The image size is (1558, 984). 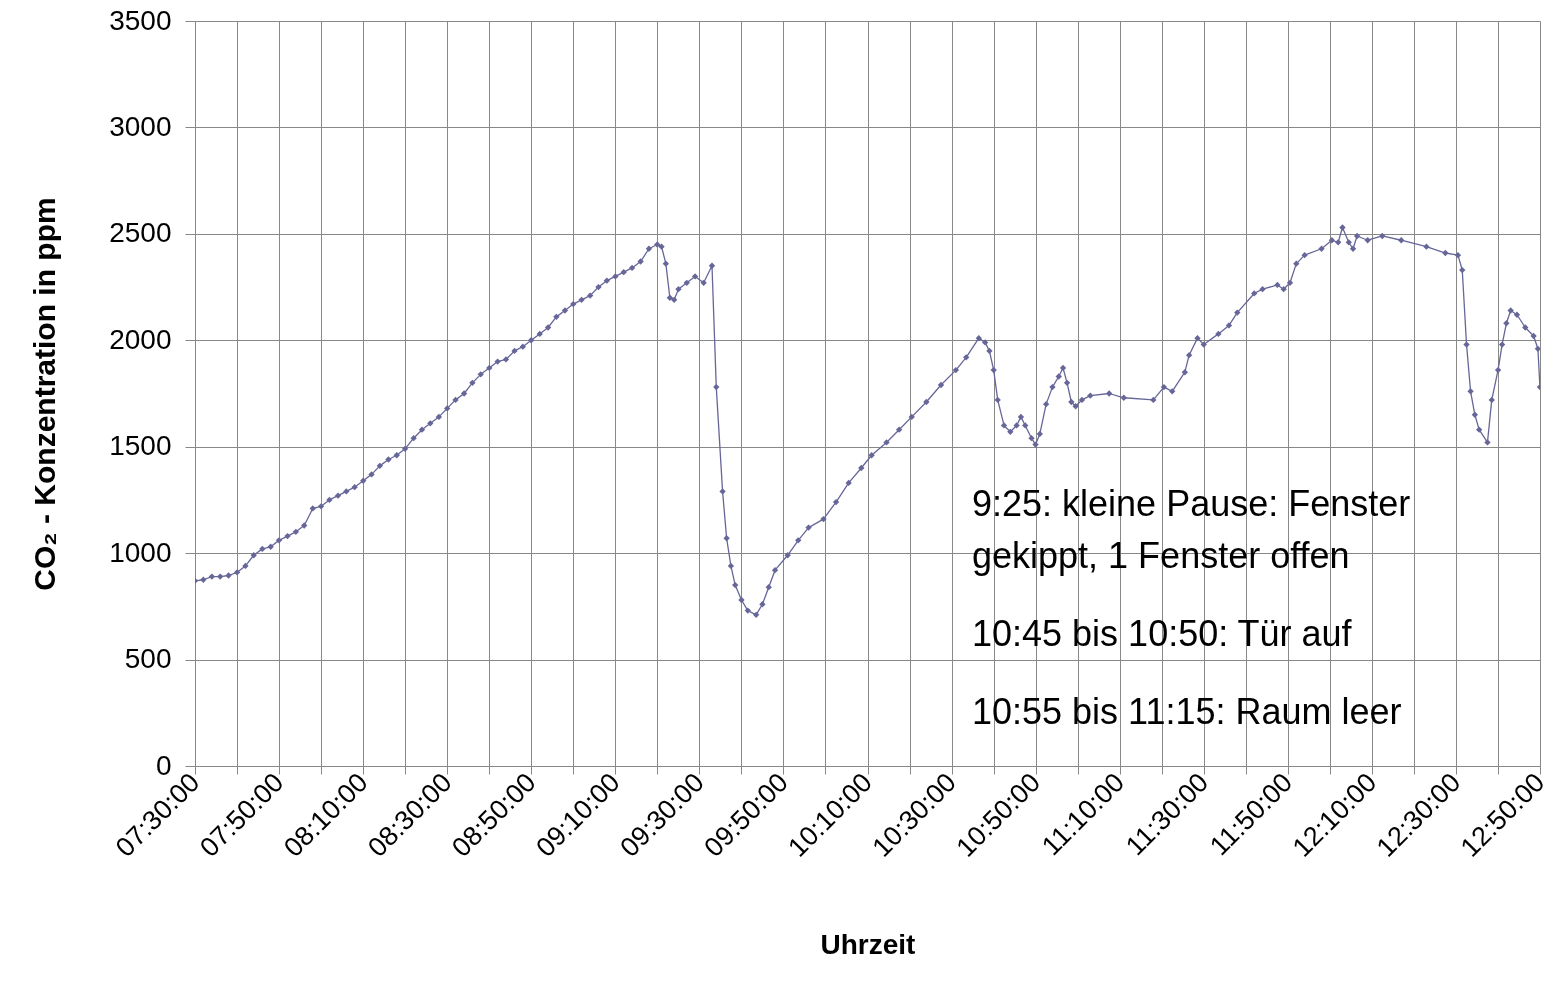 I want to click on y-tick-label: 1000, so click(x=140, y=552).